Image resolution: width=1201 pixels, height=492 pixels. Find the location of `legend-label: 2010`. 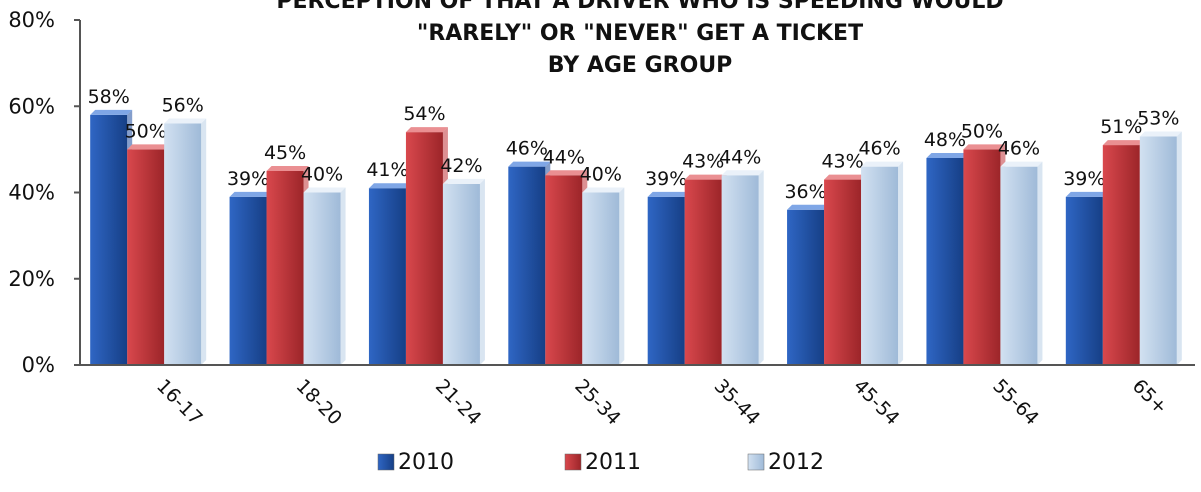

legend-label: 2010 is located at coordinates (426, 462).